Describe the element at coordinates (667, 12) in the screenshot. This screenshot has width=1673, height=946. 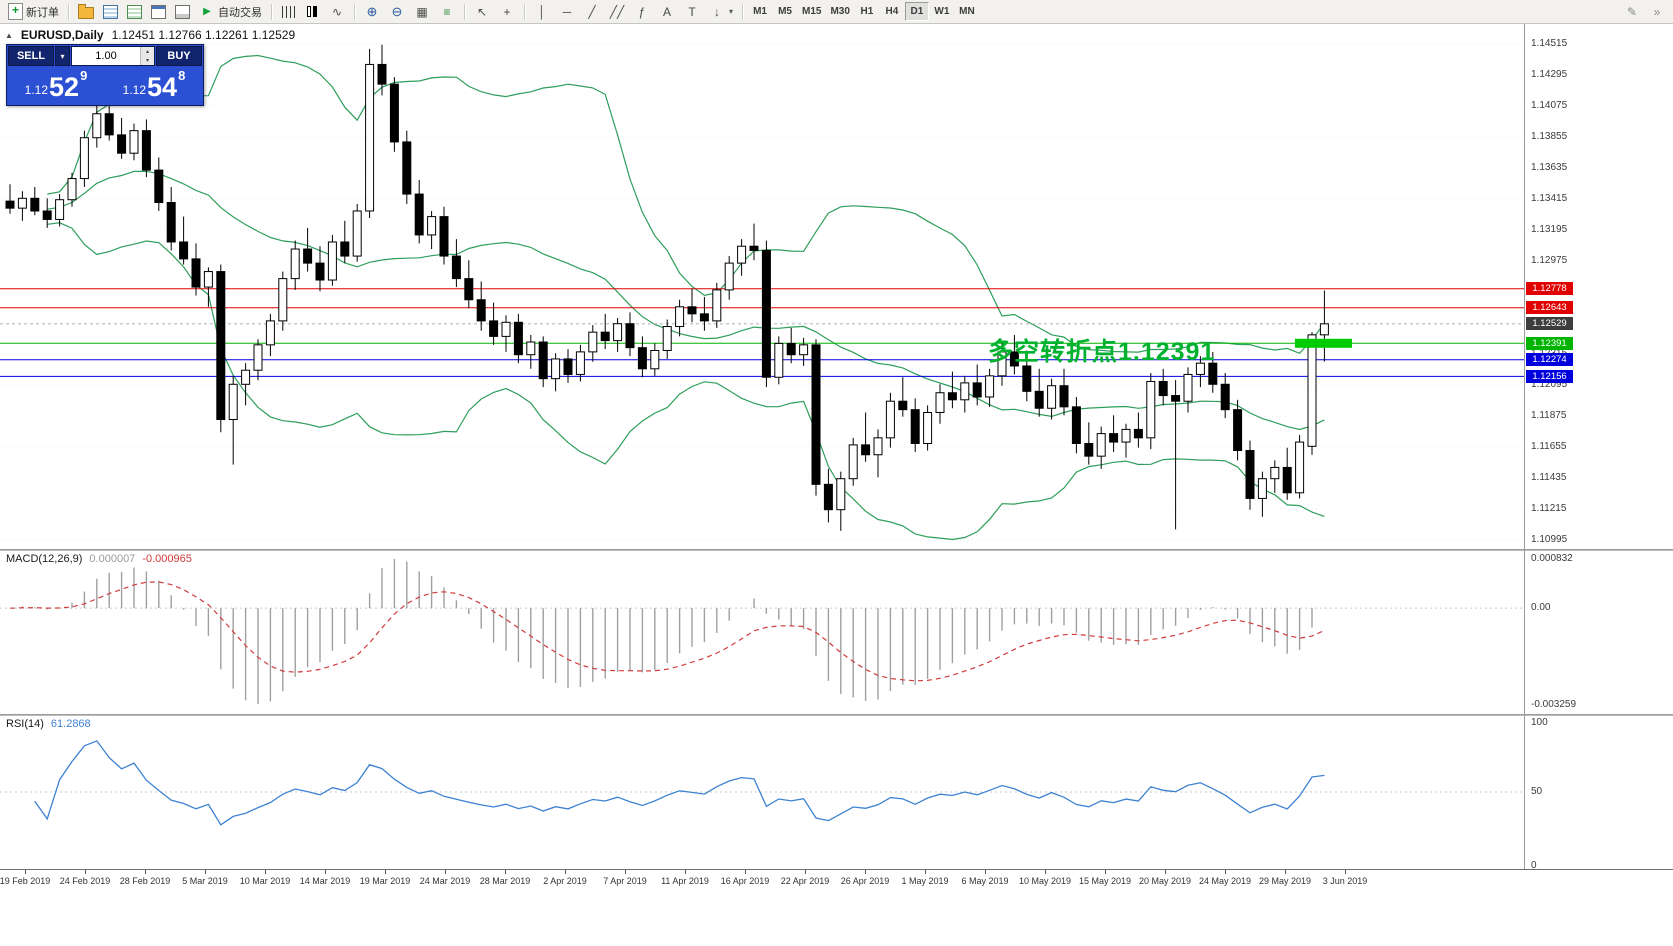
I see `text-button: A` at that location.